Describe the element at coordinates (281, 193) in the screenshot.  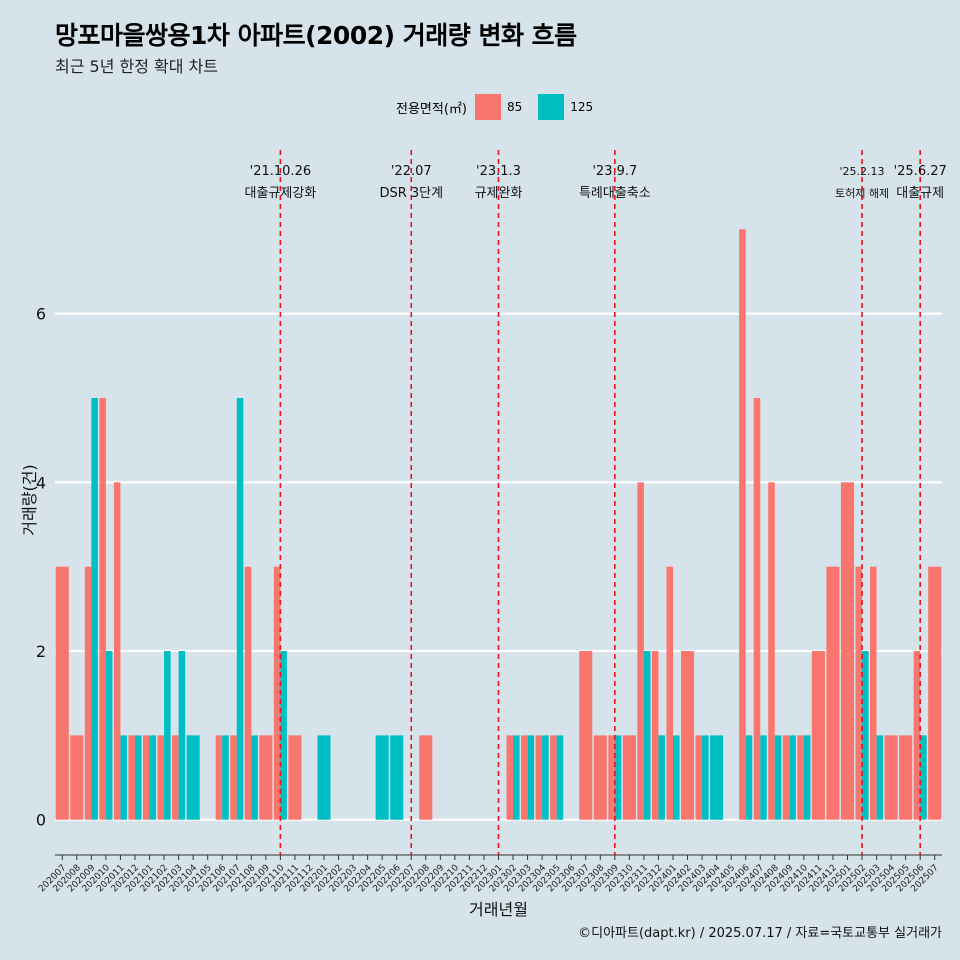
I see `event-label-0: 대출규제강화` at that location.